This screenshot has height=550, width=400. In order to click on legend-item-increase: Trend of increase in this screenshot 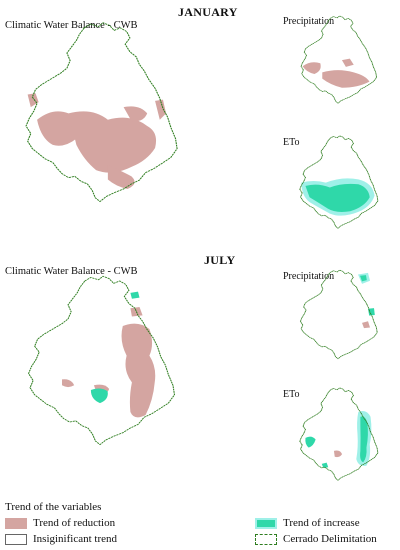, I will do `click(307, 523)`.